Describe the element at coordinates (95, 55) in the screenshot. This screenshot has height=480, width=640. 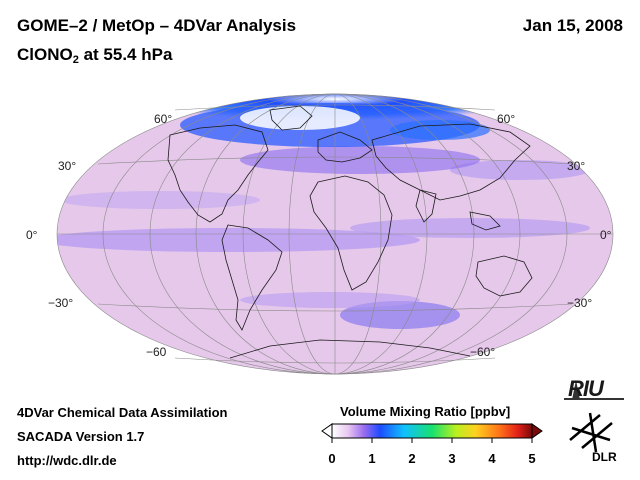
I see `map-subtitle: ClONO2 at 55.4 hPa` at that location.